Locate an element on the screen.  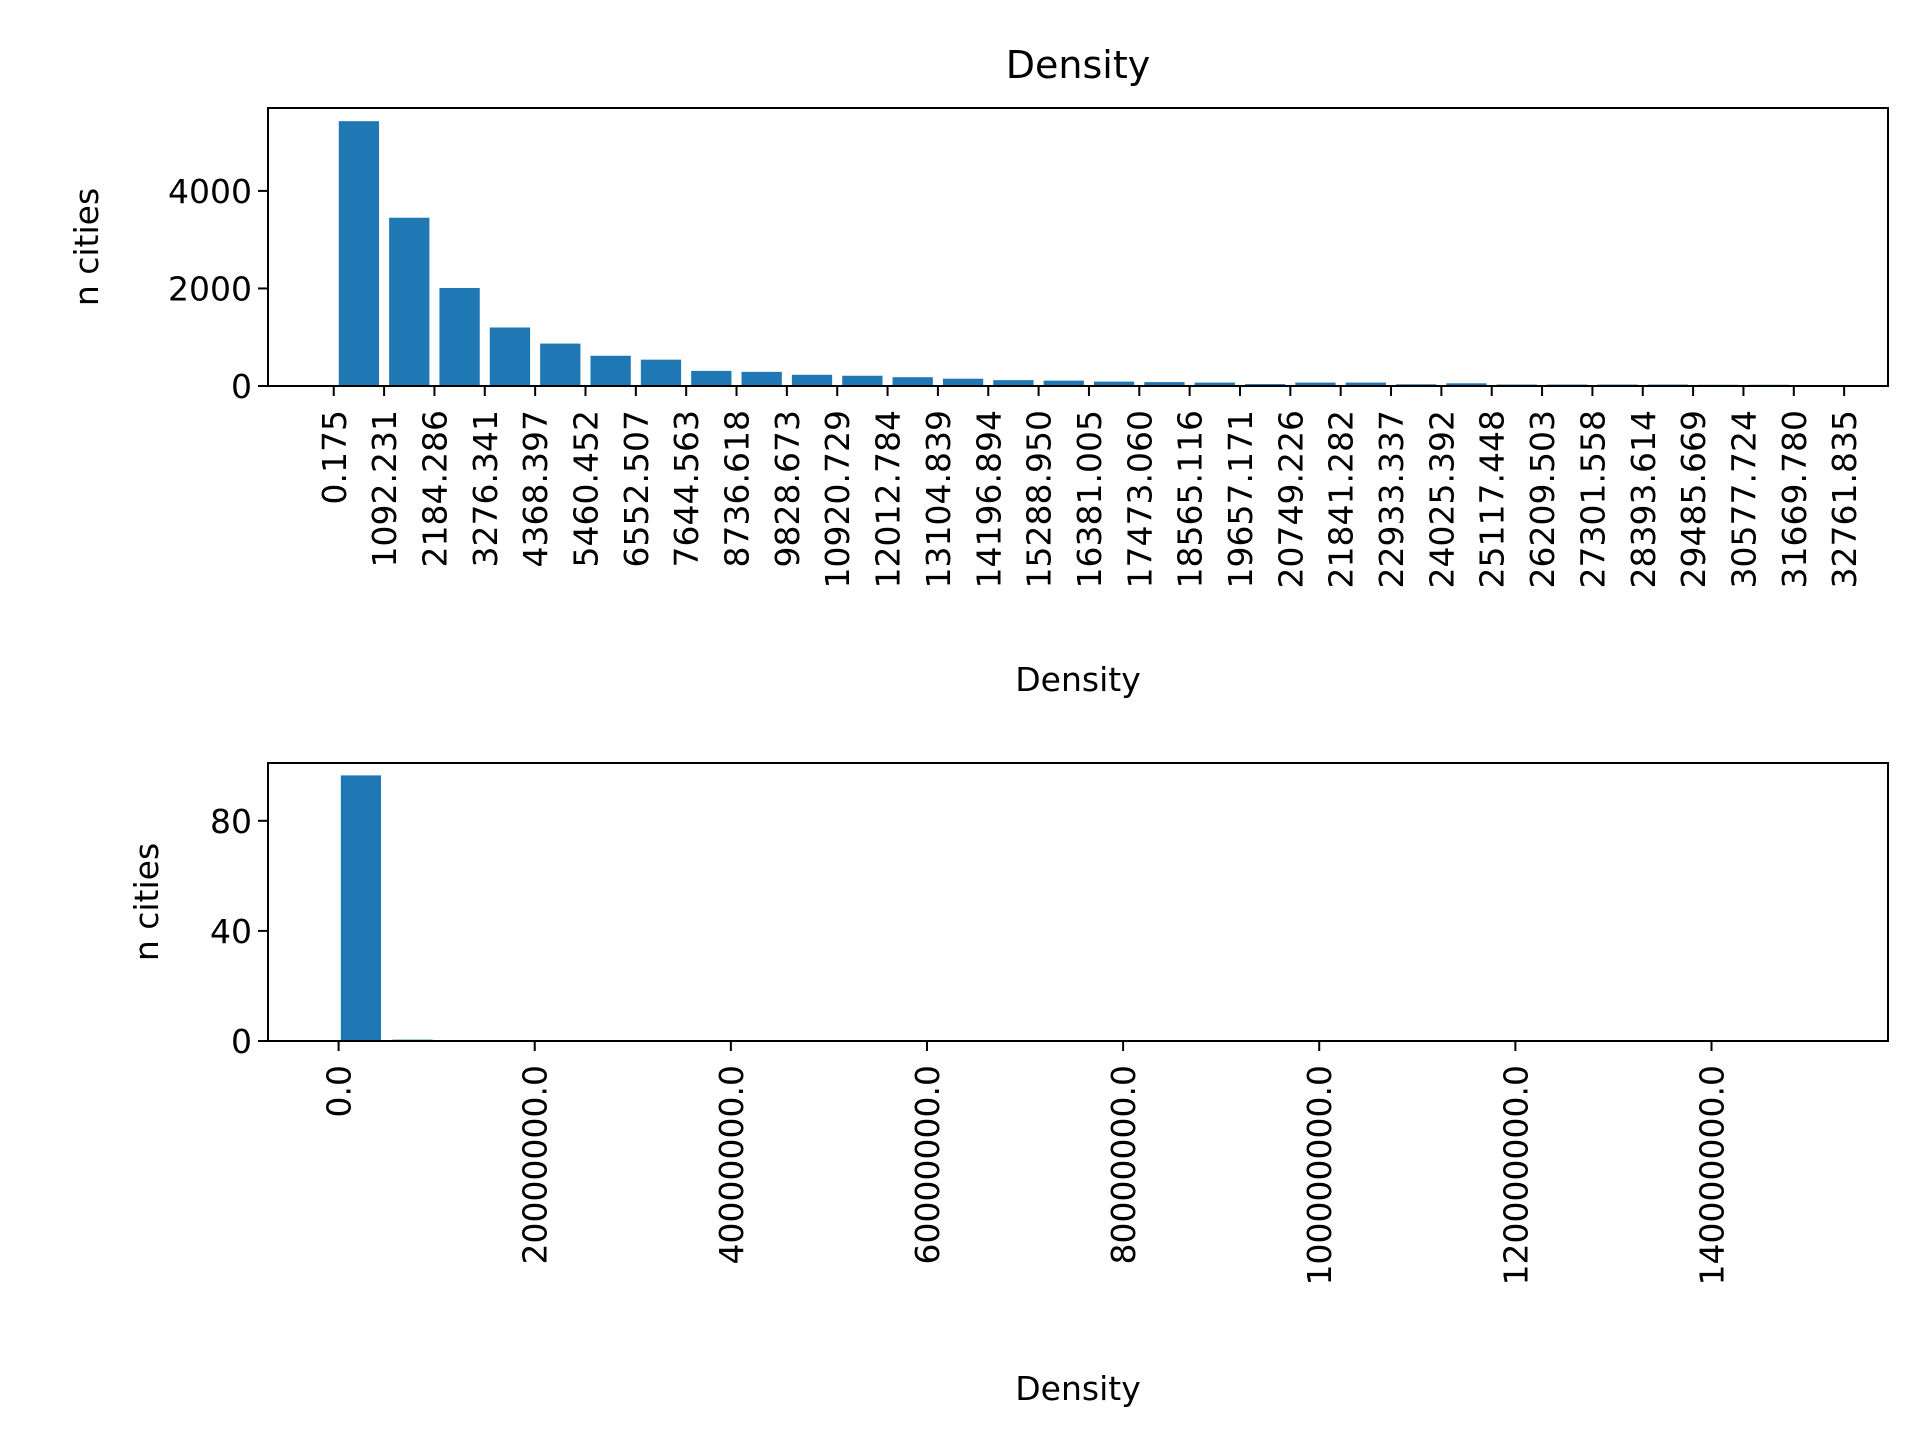
x-tick-label: 32761.835 is located at coordinates (1844, 499).